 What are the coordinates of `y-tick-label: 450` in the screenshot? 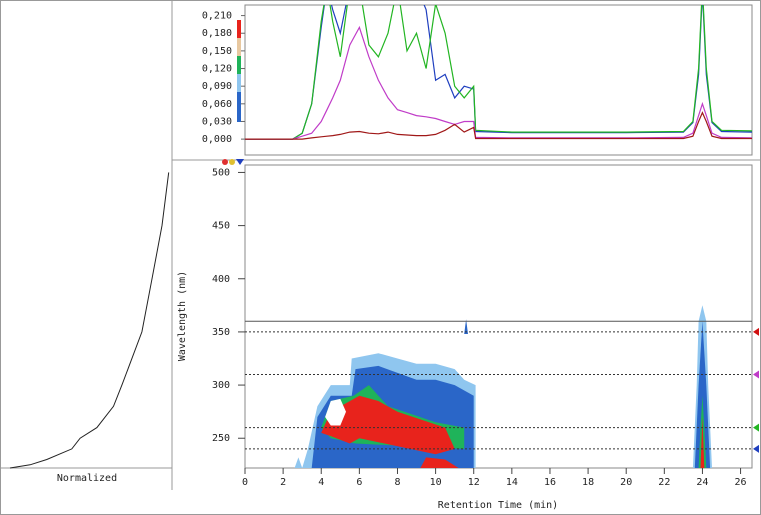 It's located at (221, 226).